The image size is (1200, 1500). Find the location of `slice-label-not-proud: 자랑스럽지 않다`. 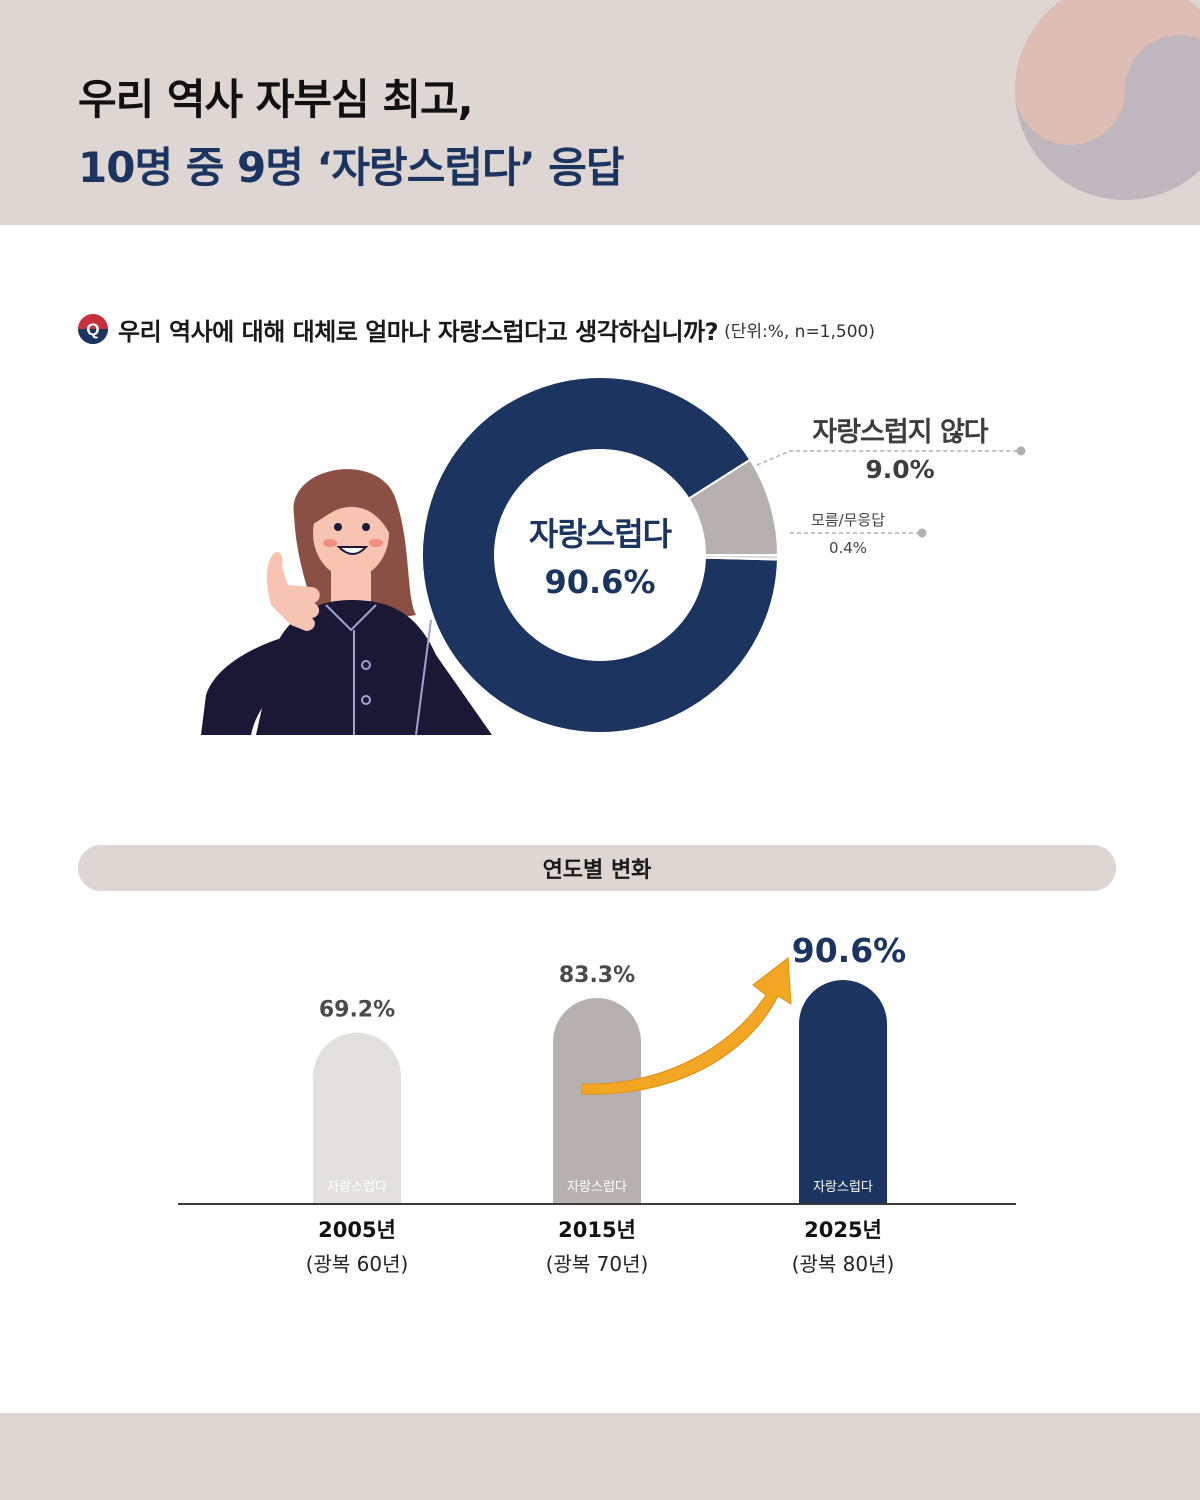

slice-label-not-proud: 자랑스럽지 않다 is located at coordinates (900, 432).